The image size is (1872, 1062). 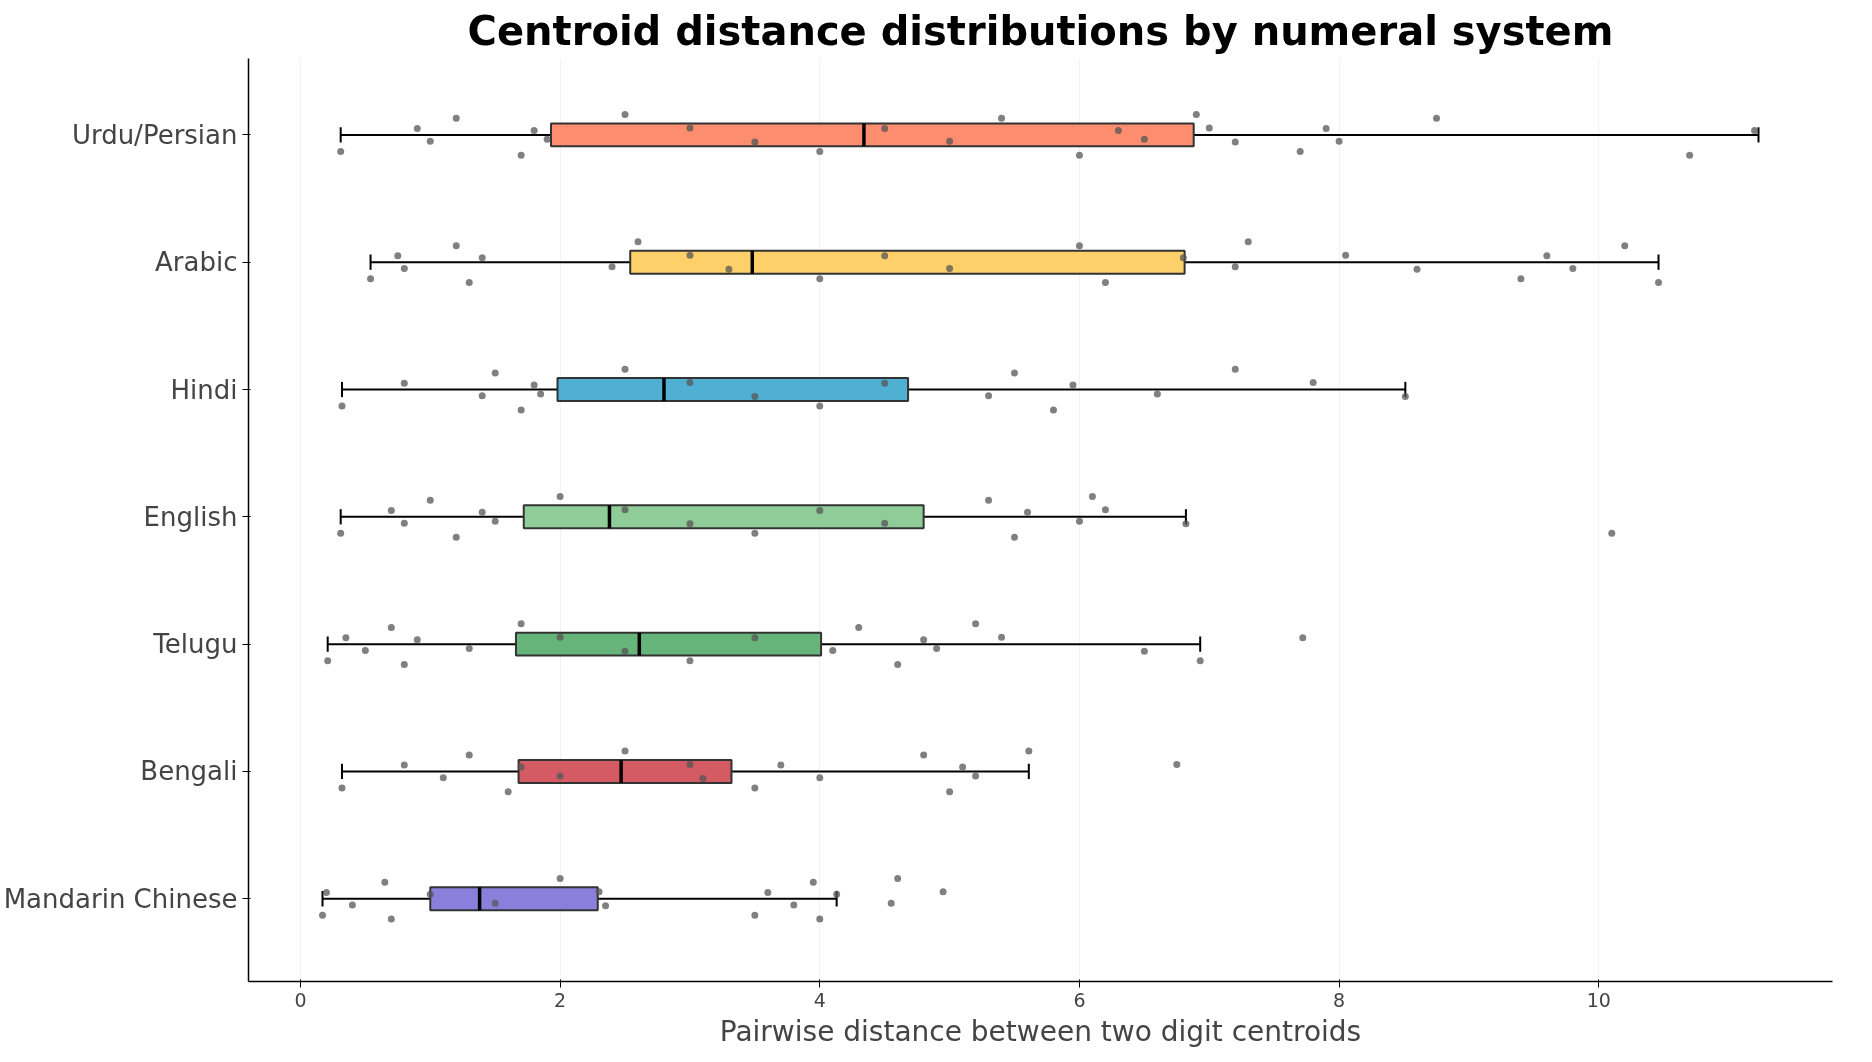 What do you see at coordinates (819, 999) in the screenshot?
I see `x-tick-label: 4` at bounding box center [819, 999].